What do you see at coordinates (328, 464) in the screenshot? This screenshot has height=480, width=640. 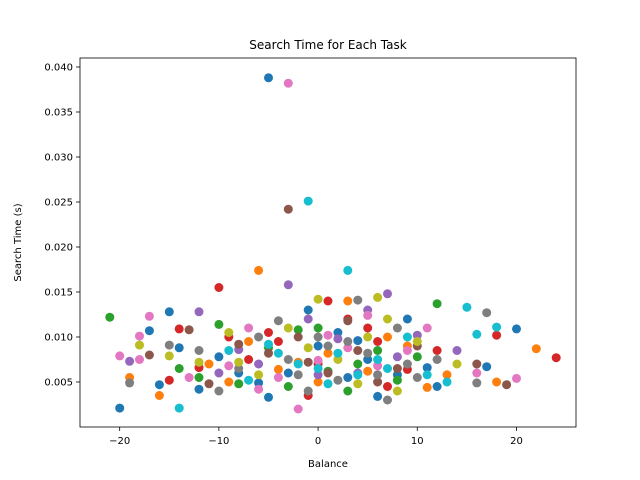 I see `x-axis-label: Balance` at bounding box center [328, 464].